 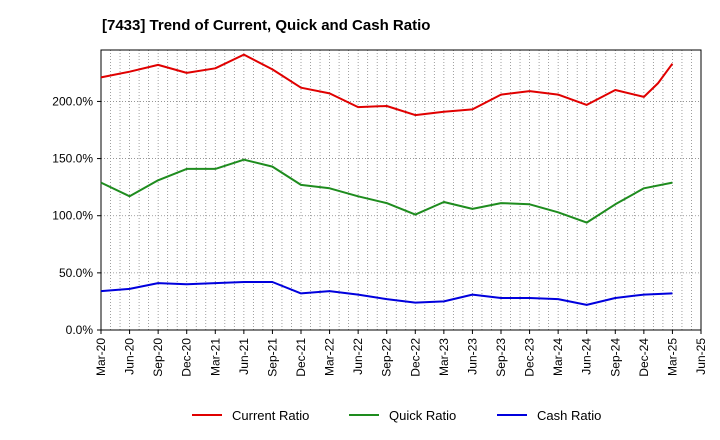 I want to click on x-tick-label: Mar-21, so click(x=215, y=357).